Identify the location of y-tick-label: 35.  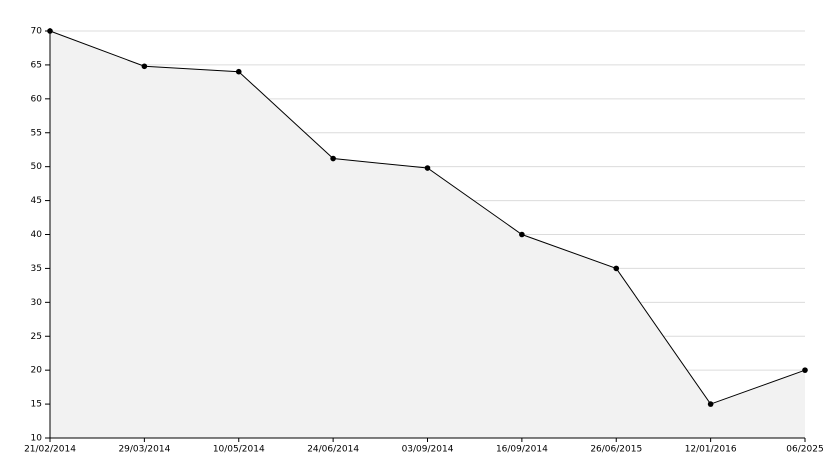
(36, 269).